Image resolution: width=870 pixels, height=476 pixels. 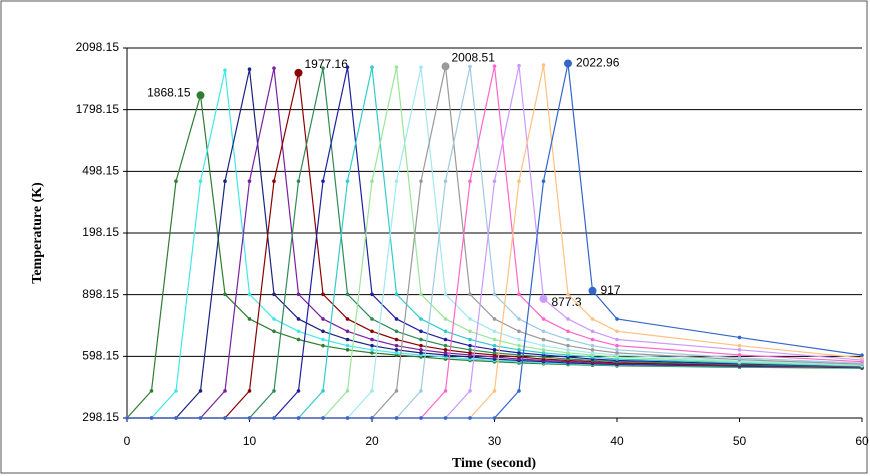 I want to click on x-tick-label: 10, so click(x=250, y=441).